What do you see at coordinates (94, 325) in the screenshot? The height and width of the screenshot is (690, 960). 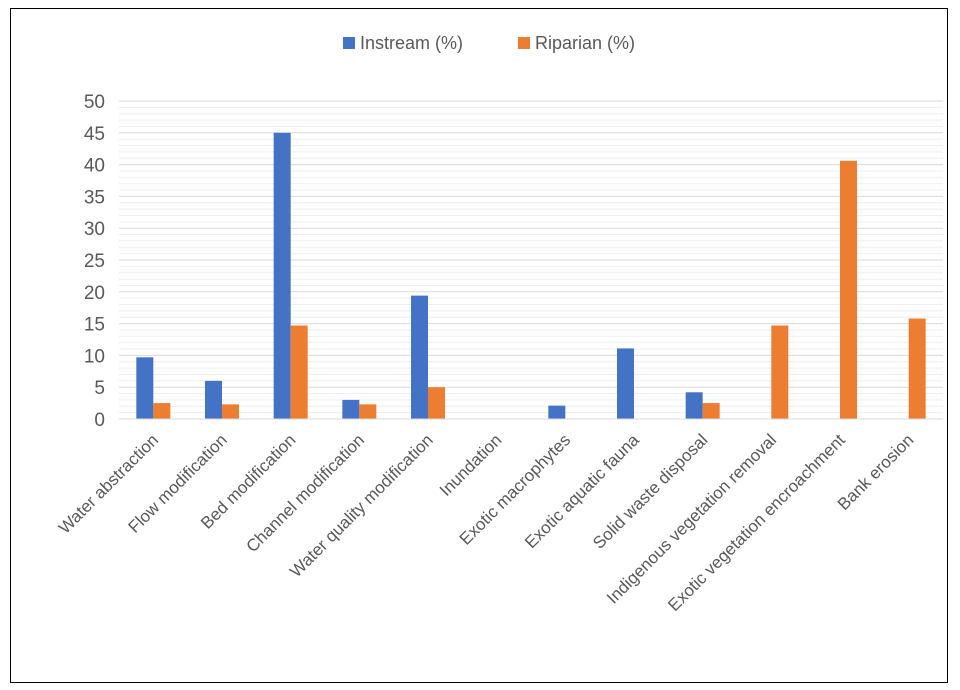 I see `y-tick-label: 15` at bounding box center [94, 325].